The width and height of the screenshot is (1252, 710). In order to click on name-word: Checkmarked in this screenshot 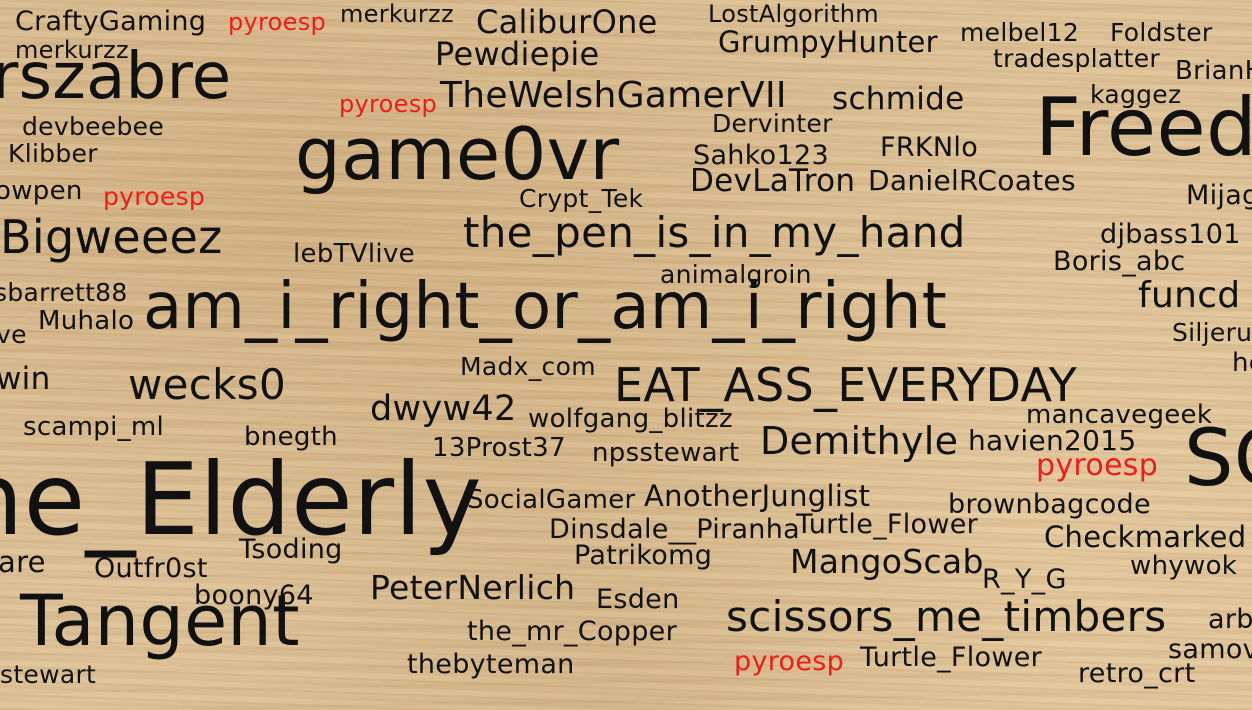, I will do `click(1145, 537)`.